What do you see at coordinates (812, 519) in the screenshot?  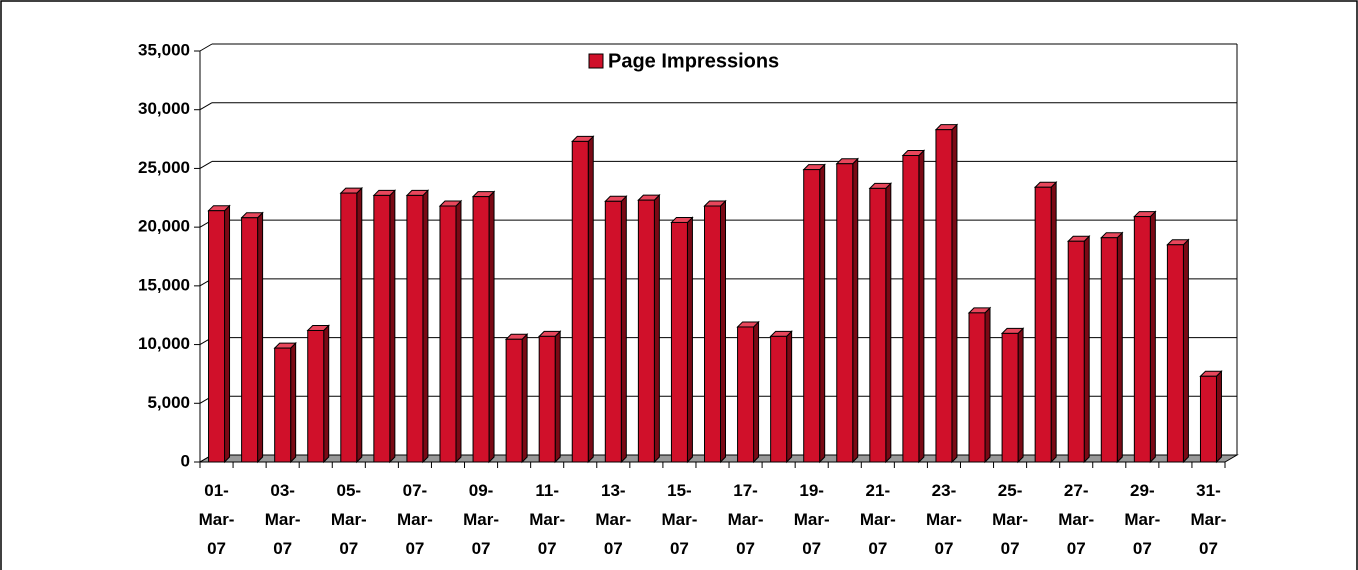 I see `x-tick-label: 19-Mar-07` at bounding box center [812, 519].